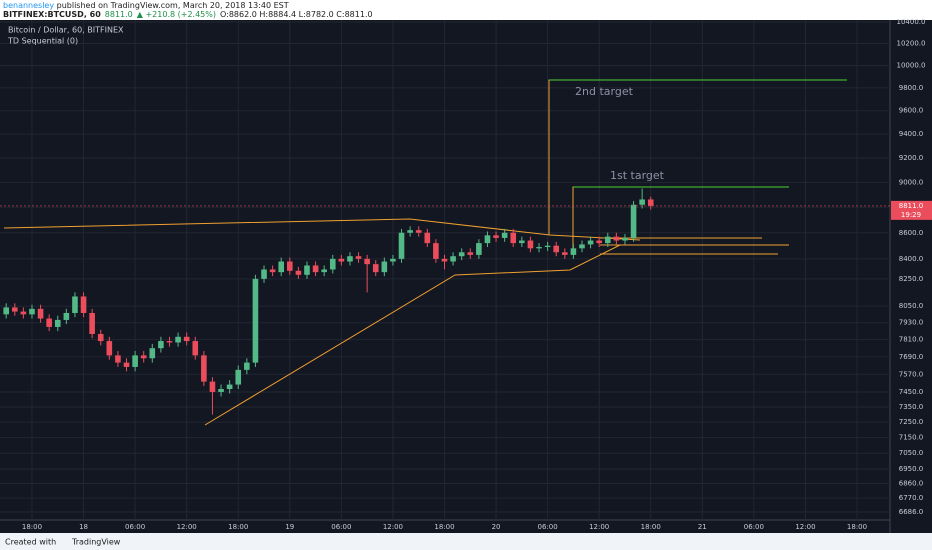  What do you see at coordinates (911, 357) in the screenshot?
I see `y-tick-label: 7690.0` at bounding box center [911, 357].